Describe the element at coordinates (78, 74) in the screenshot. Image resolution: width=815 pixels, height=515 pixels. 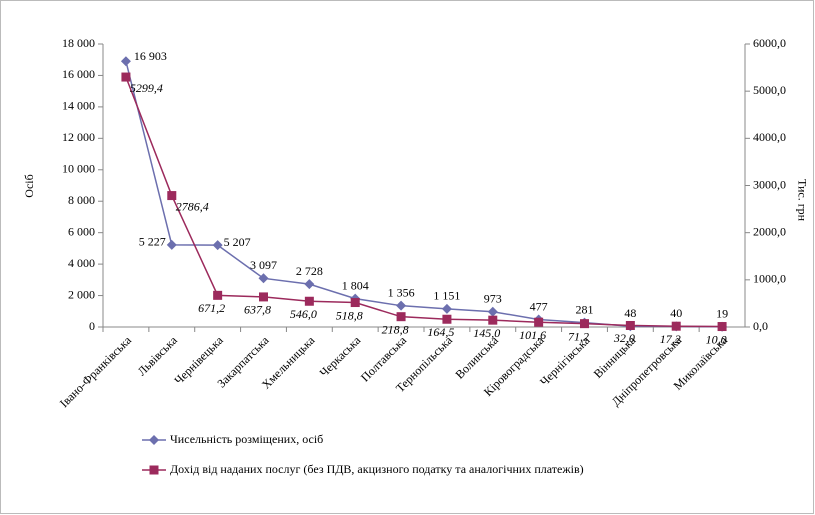
I see `y-tick-label: 16 000` at that location.